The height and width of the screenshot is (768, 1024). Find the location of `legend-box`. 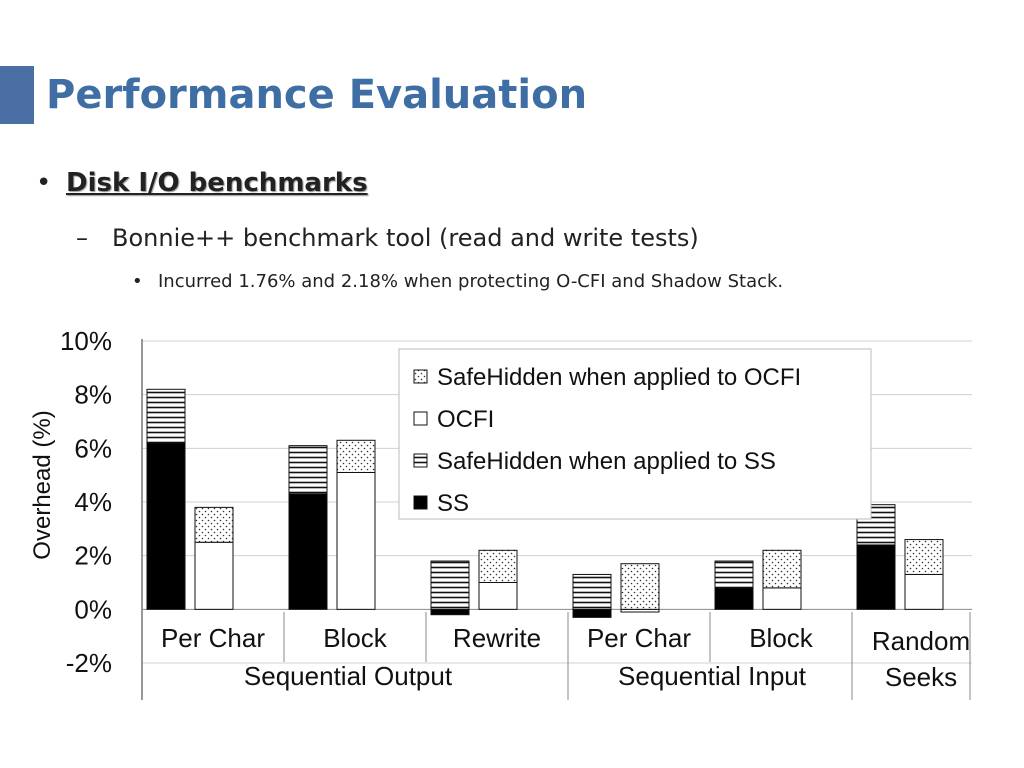

legend-box is located at coordinates (635, 434).